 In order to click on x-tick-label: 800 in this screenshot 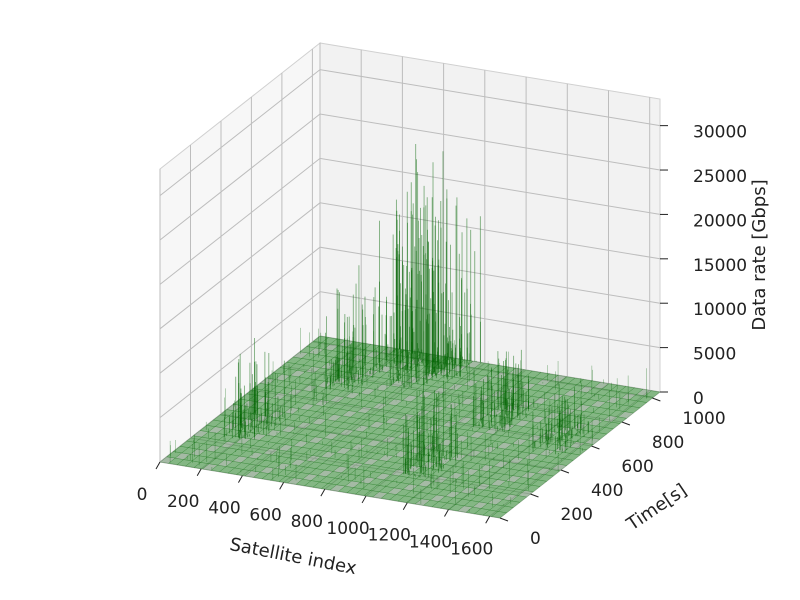, I will do `click(307, 522)`.